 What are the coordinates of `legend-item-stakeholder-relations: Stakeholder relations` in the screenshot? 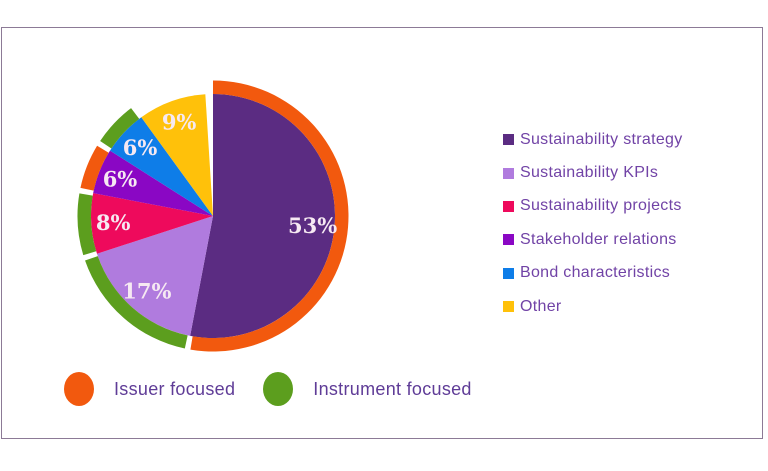 It's located at (593, 239).